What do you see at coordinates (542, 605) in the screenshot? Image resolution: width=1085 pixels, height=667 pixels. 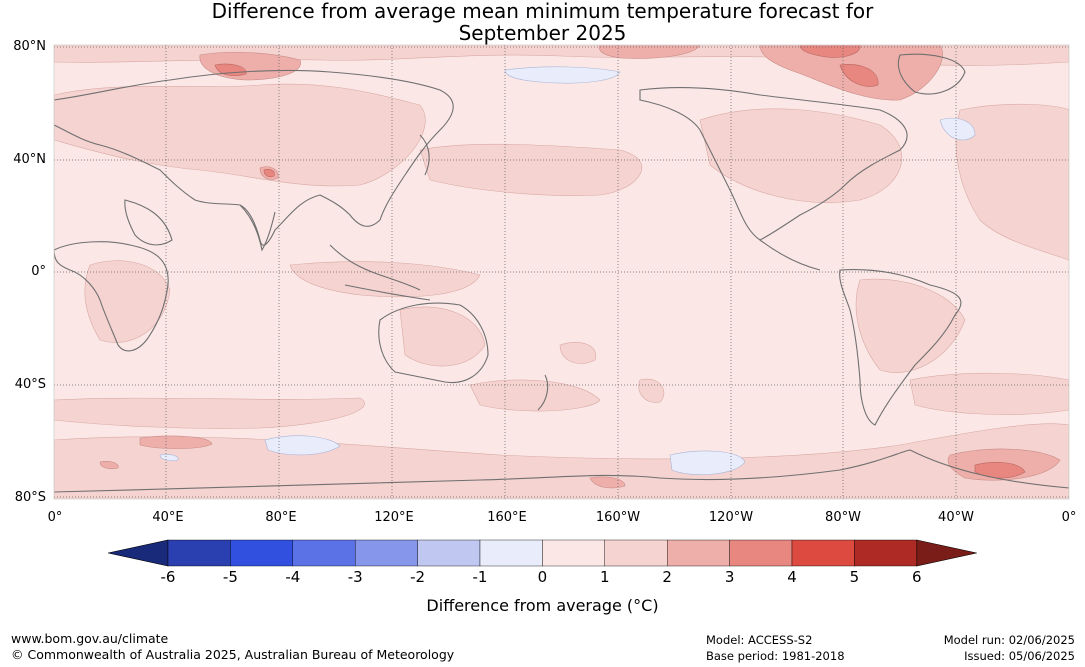 I see `colorbar-label: Difference from average (°C)` at bounding box center [542, 605].